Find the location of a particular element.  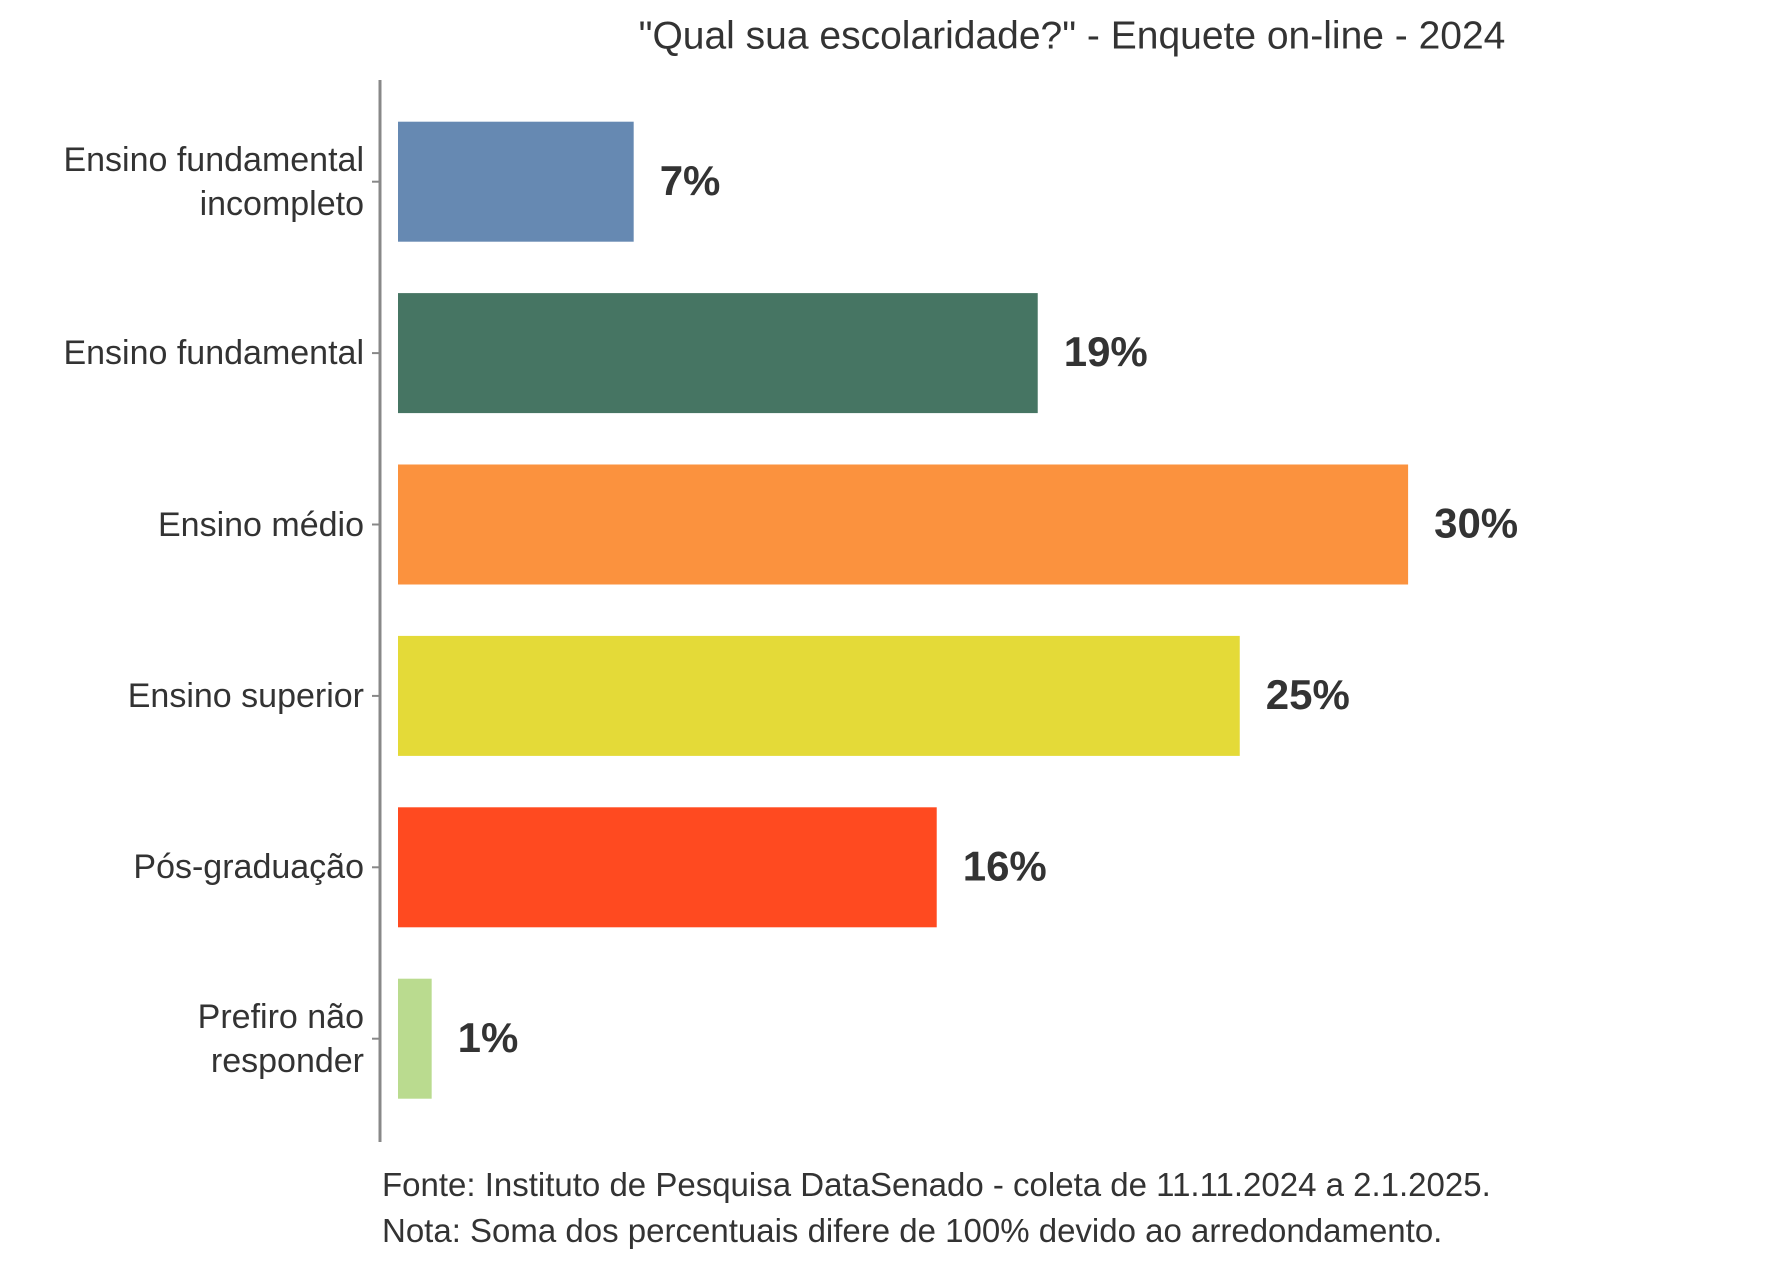

value-label: 16% is located at coordinates (1005, 865).